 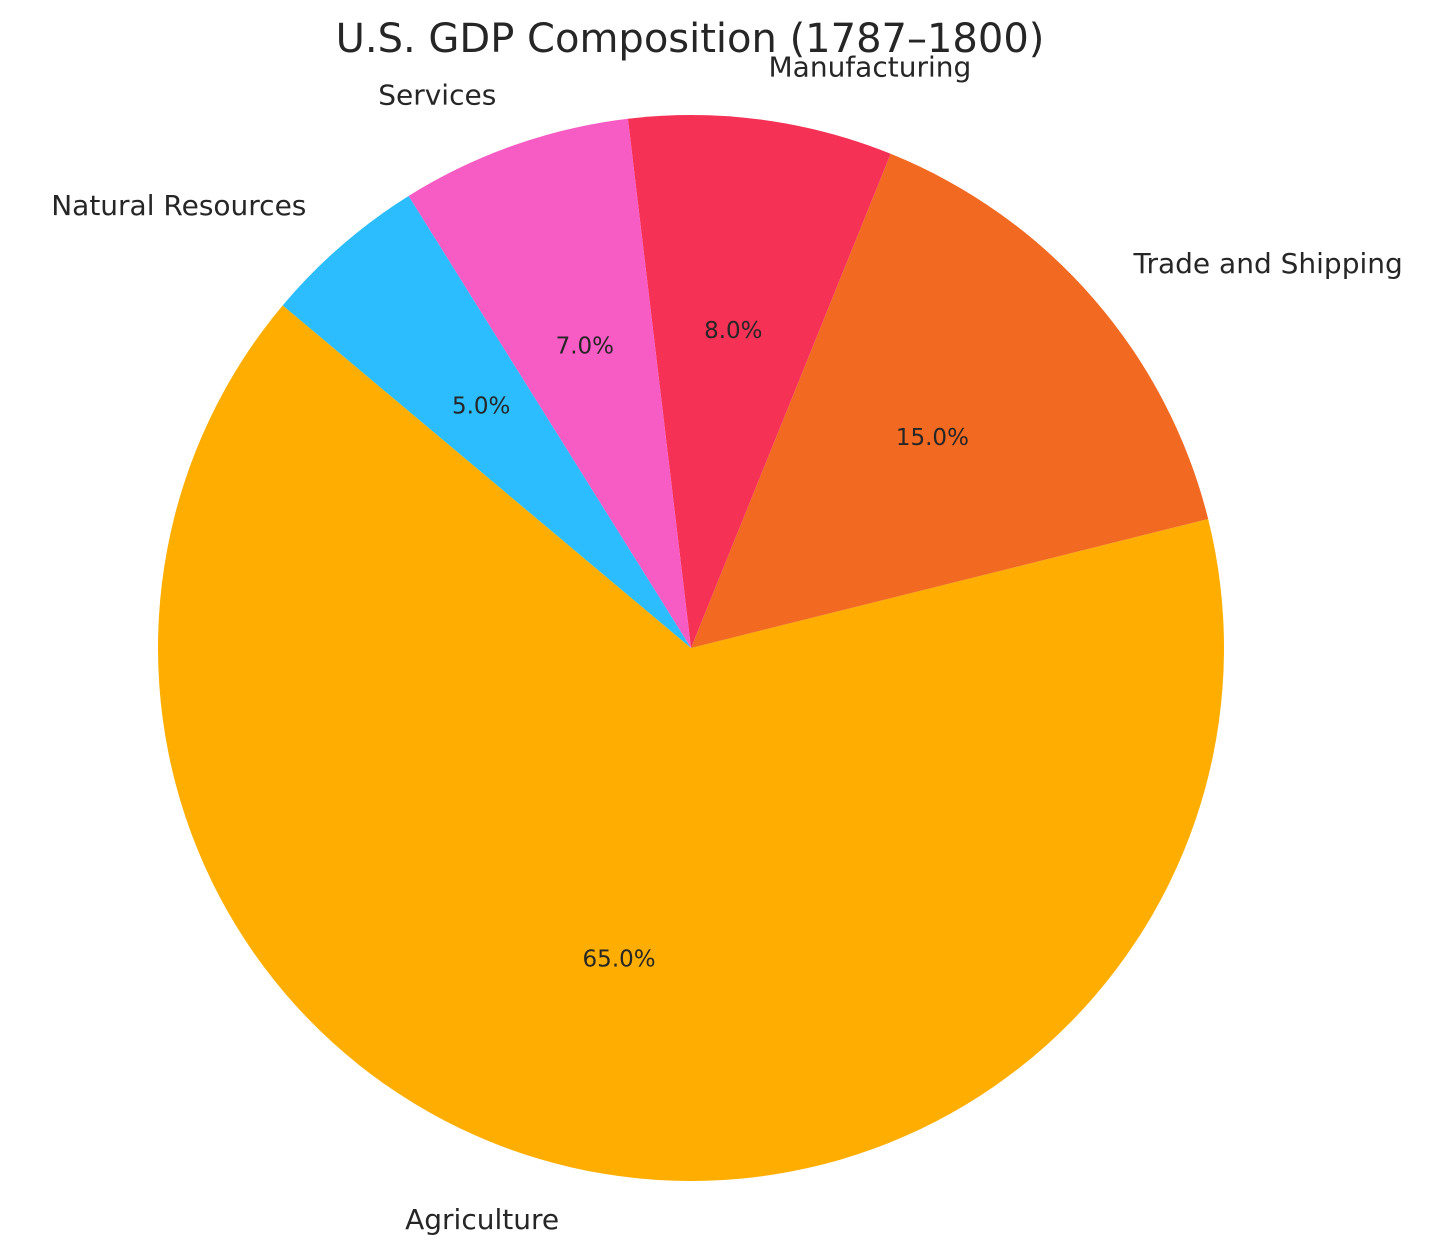 What do you see at coordinates (178, 205) in the screenshot?
I see `slice-label-natural-resources: Natural Resources` at bounding box center [178, 205].